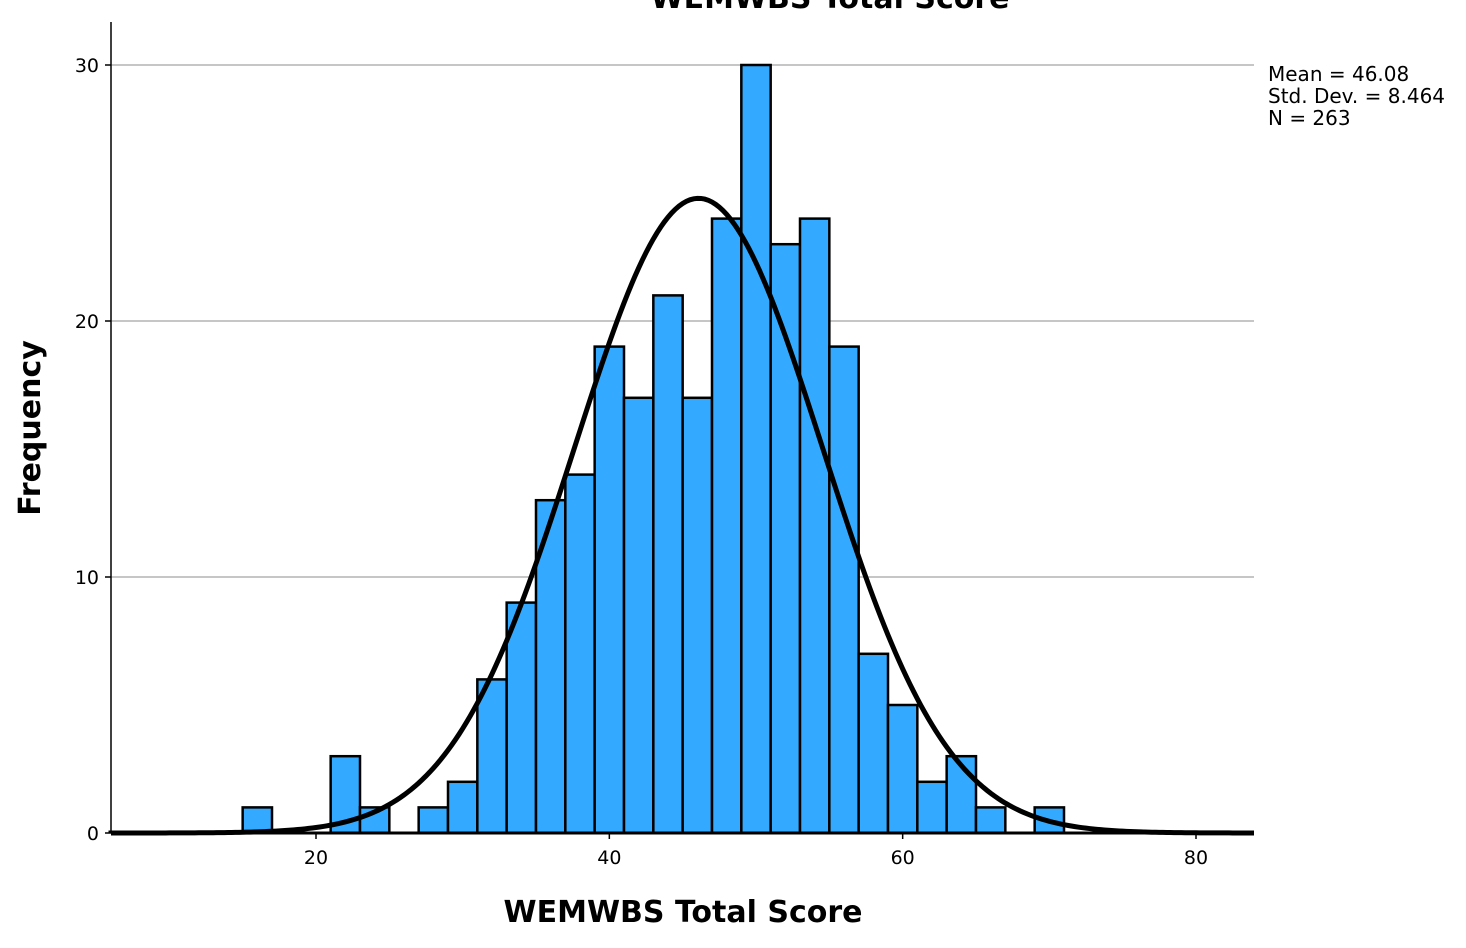 The height and width of the screenshot is (948, 1466). I want to click on y-tick-labels: 0 10 20 30, so click(87, 450).